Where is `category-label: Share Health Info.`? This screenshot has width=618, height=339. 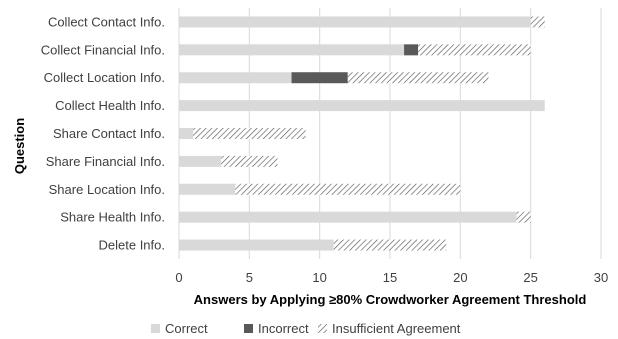 category-label: Share Health Info. is located at coordinates (112, 217).